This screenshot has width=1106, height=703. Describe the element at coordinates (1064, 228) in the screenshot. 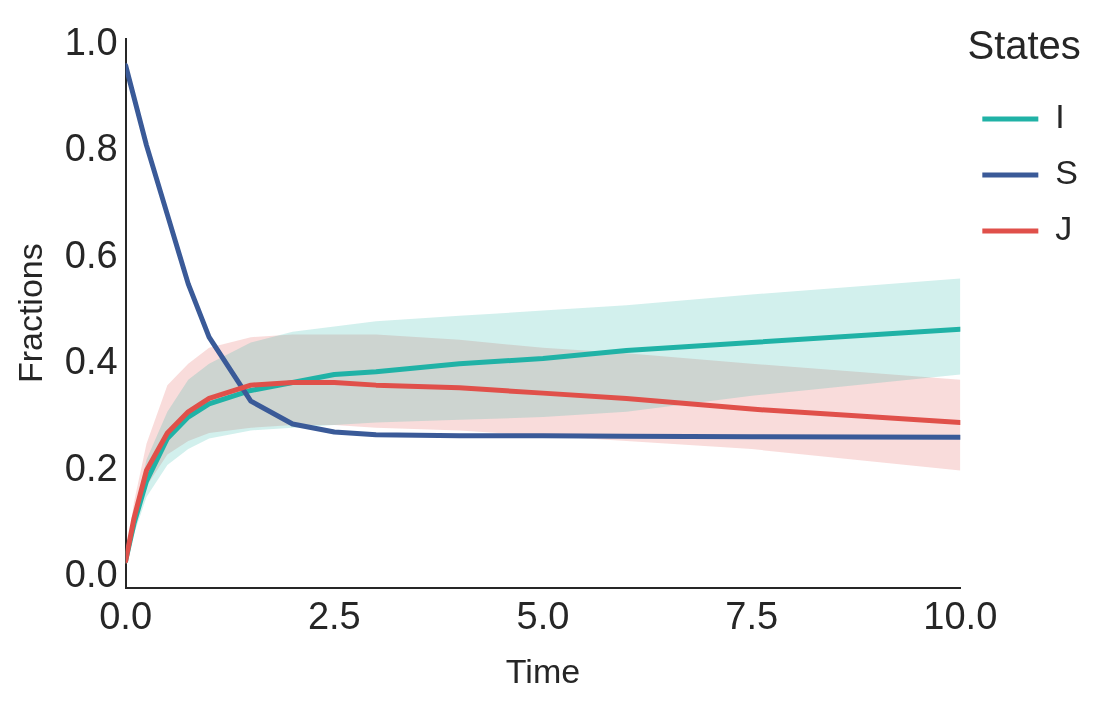

I see `legend-label: J` at that location.